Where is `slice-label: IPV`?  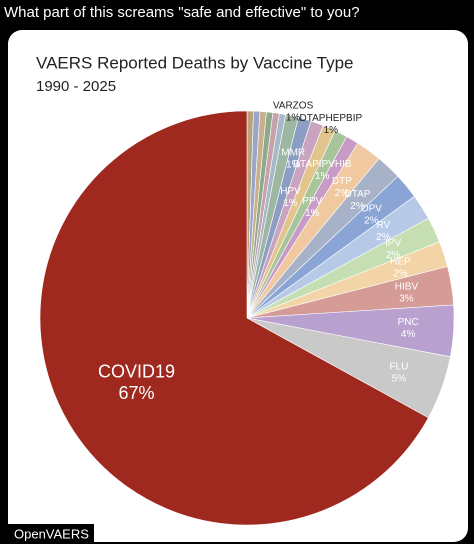
slice-label: IPV is located at coordinates (393, 243).